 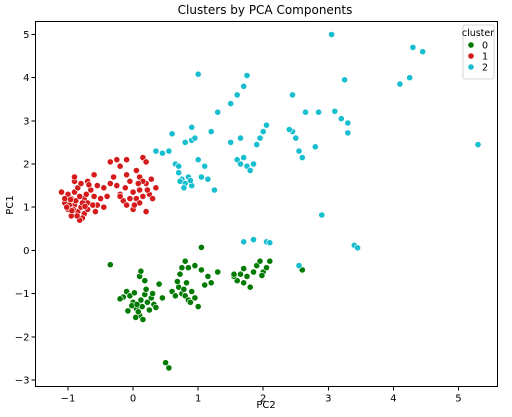 I want to click on x-tick-label: 5, so click(x=458, y=399).